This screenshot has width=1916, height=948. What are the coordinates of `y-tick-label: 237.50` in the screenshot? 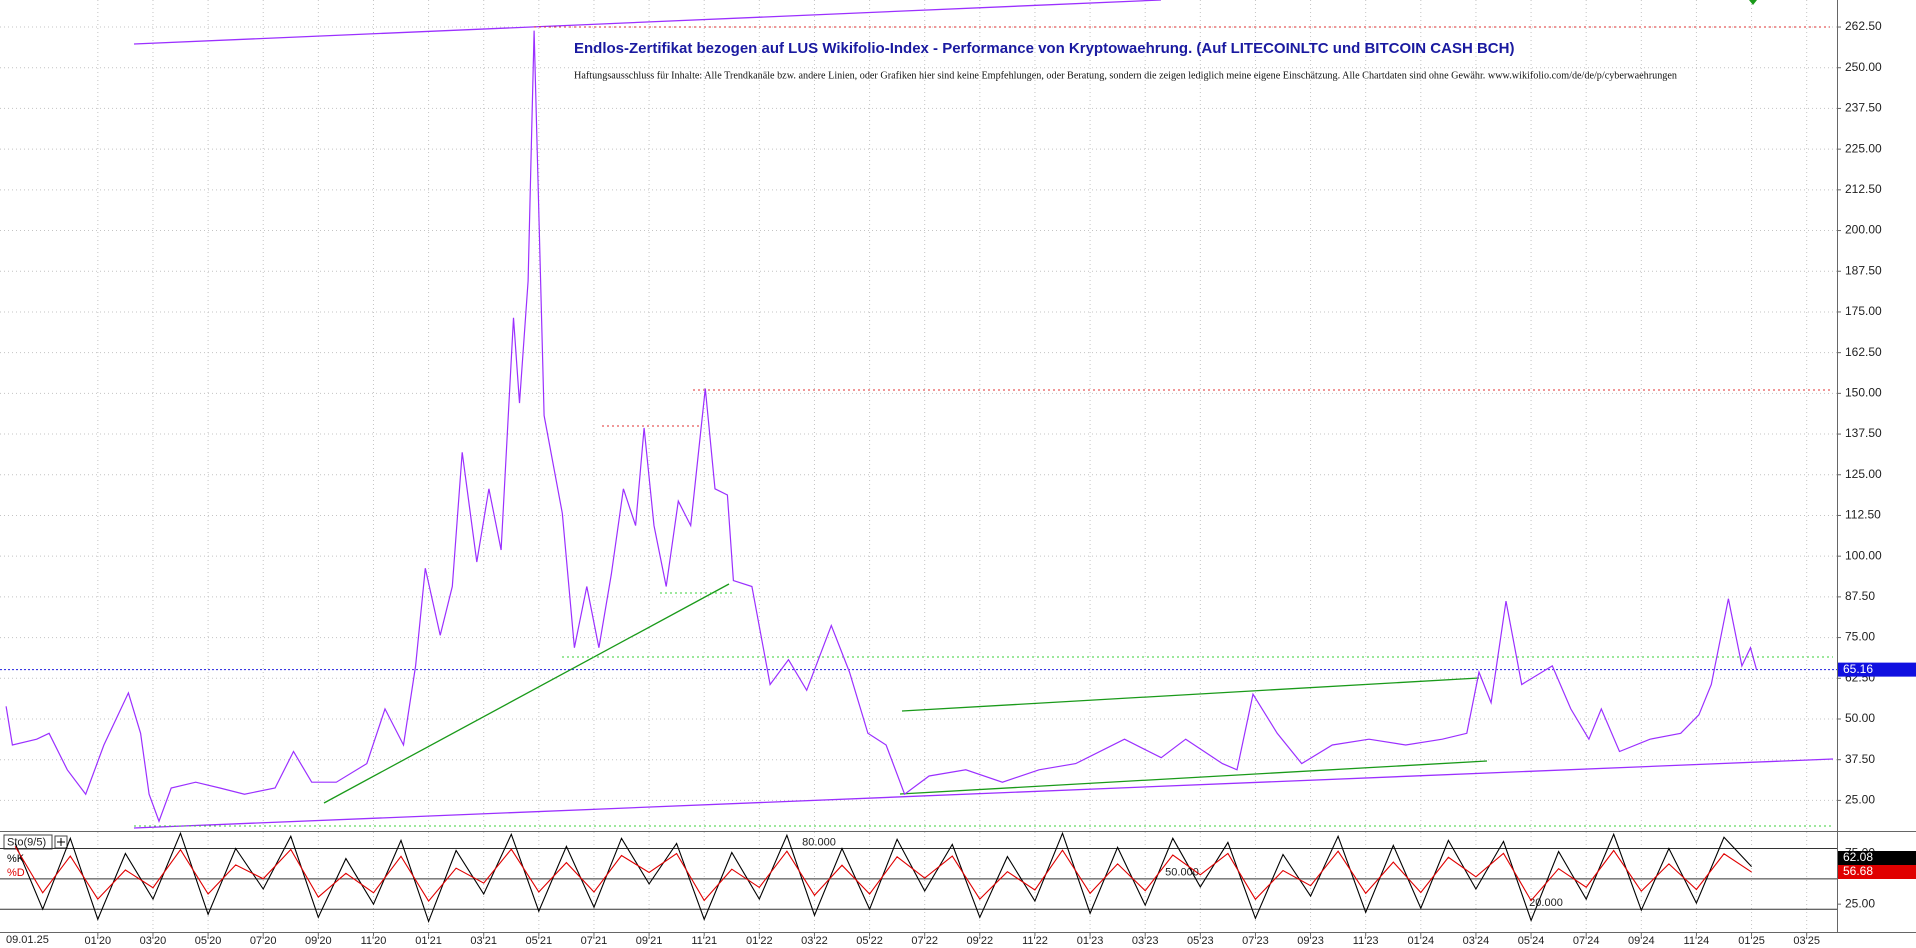 It's located at (1863, 108).